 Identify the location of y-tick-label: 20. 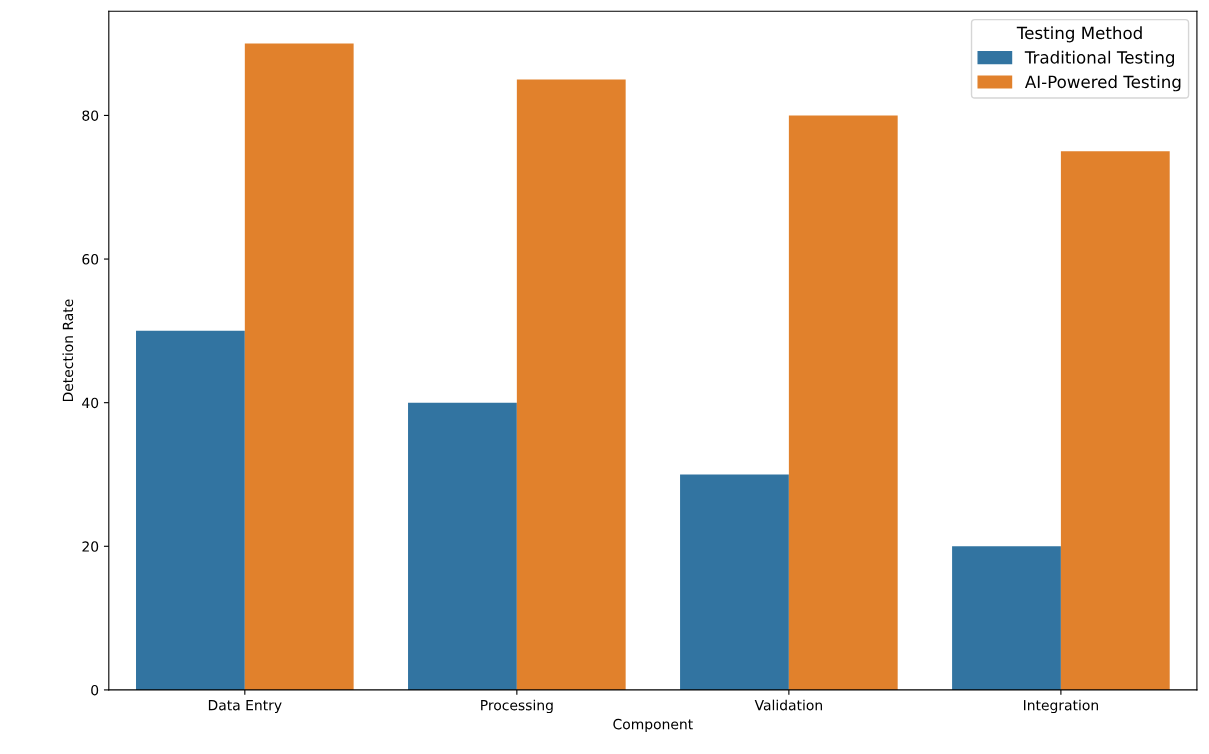
(90, 546).